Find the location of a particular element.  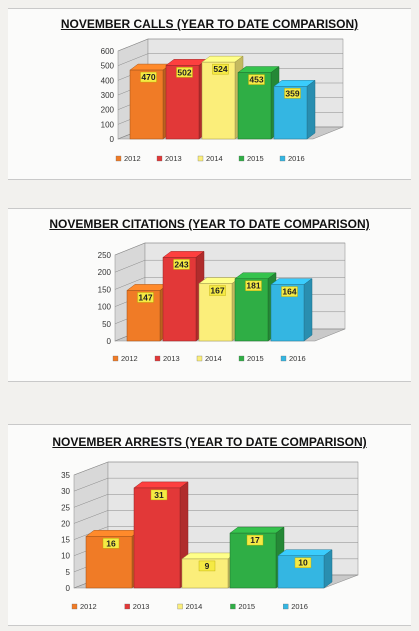

data-label: 10 is located at coordinates (303, 563).